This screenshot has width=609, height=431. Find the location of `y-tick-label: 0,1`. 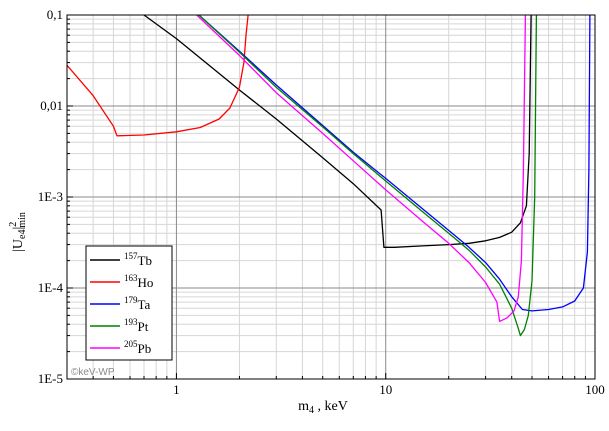

y-tick-label: 0,1 is located at coordinates (55, 14).